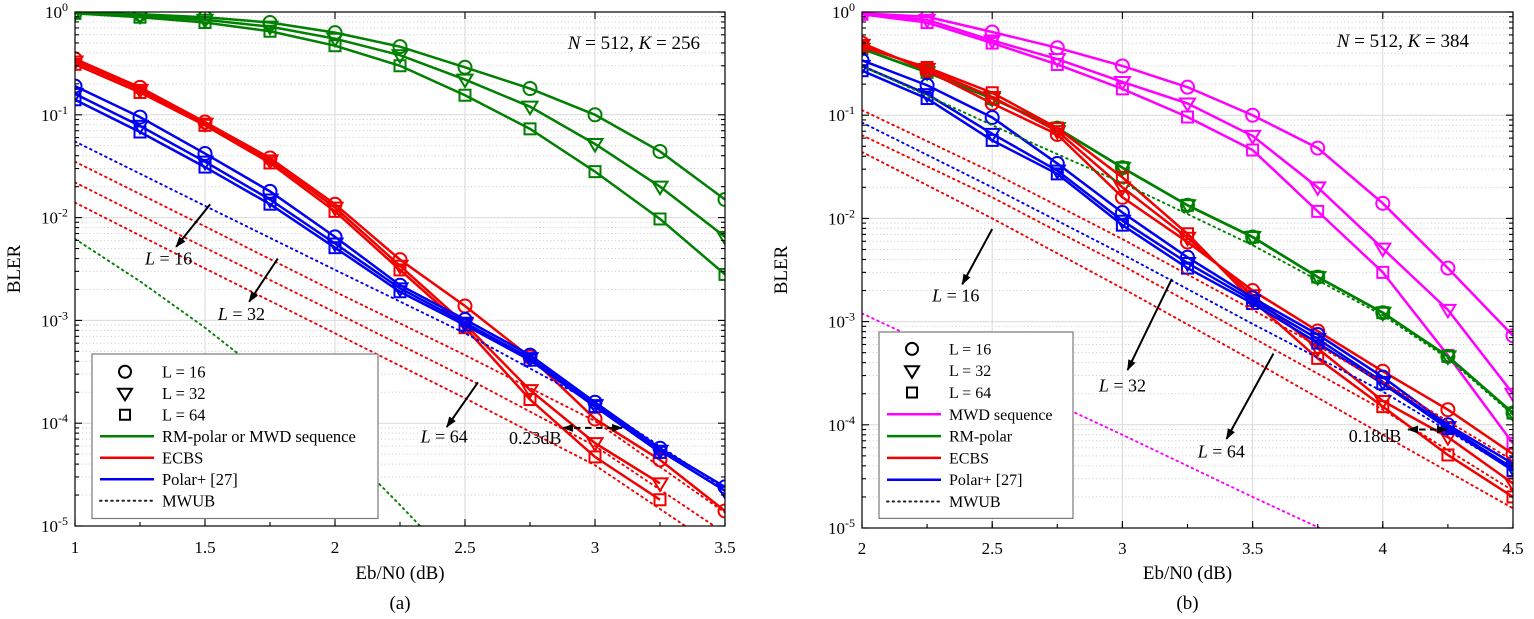  I want to click on x-tick-label: 3.5, so click(724, 547).